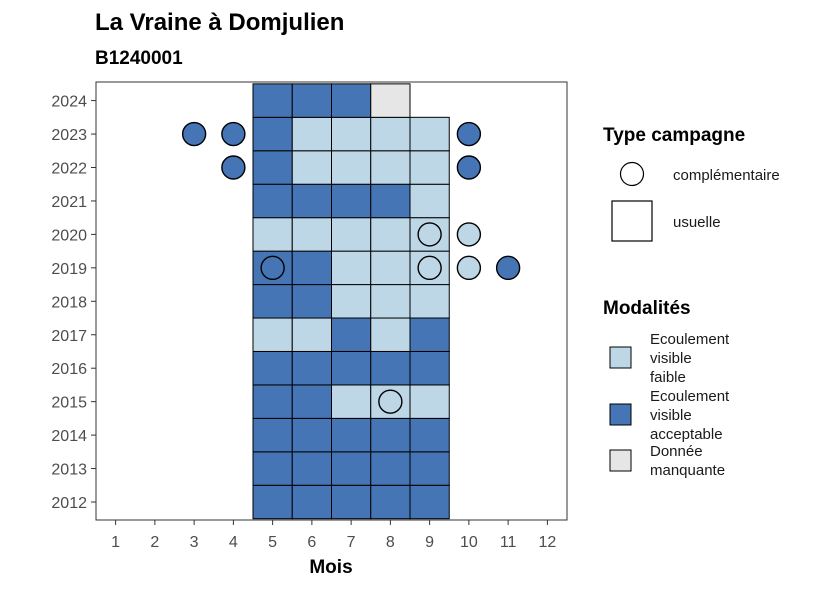  I want to click on legend-label-usuelle: usuelle, so click(697, 222).